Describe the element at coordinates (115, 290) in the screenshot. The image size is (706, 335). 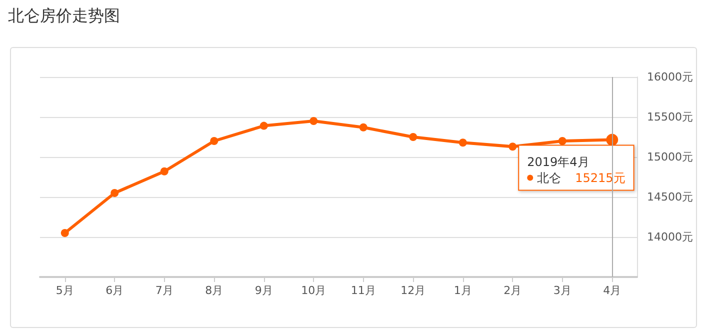
I see `x-tick-label: 6月` at that location.